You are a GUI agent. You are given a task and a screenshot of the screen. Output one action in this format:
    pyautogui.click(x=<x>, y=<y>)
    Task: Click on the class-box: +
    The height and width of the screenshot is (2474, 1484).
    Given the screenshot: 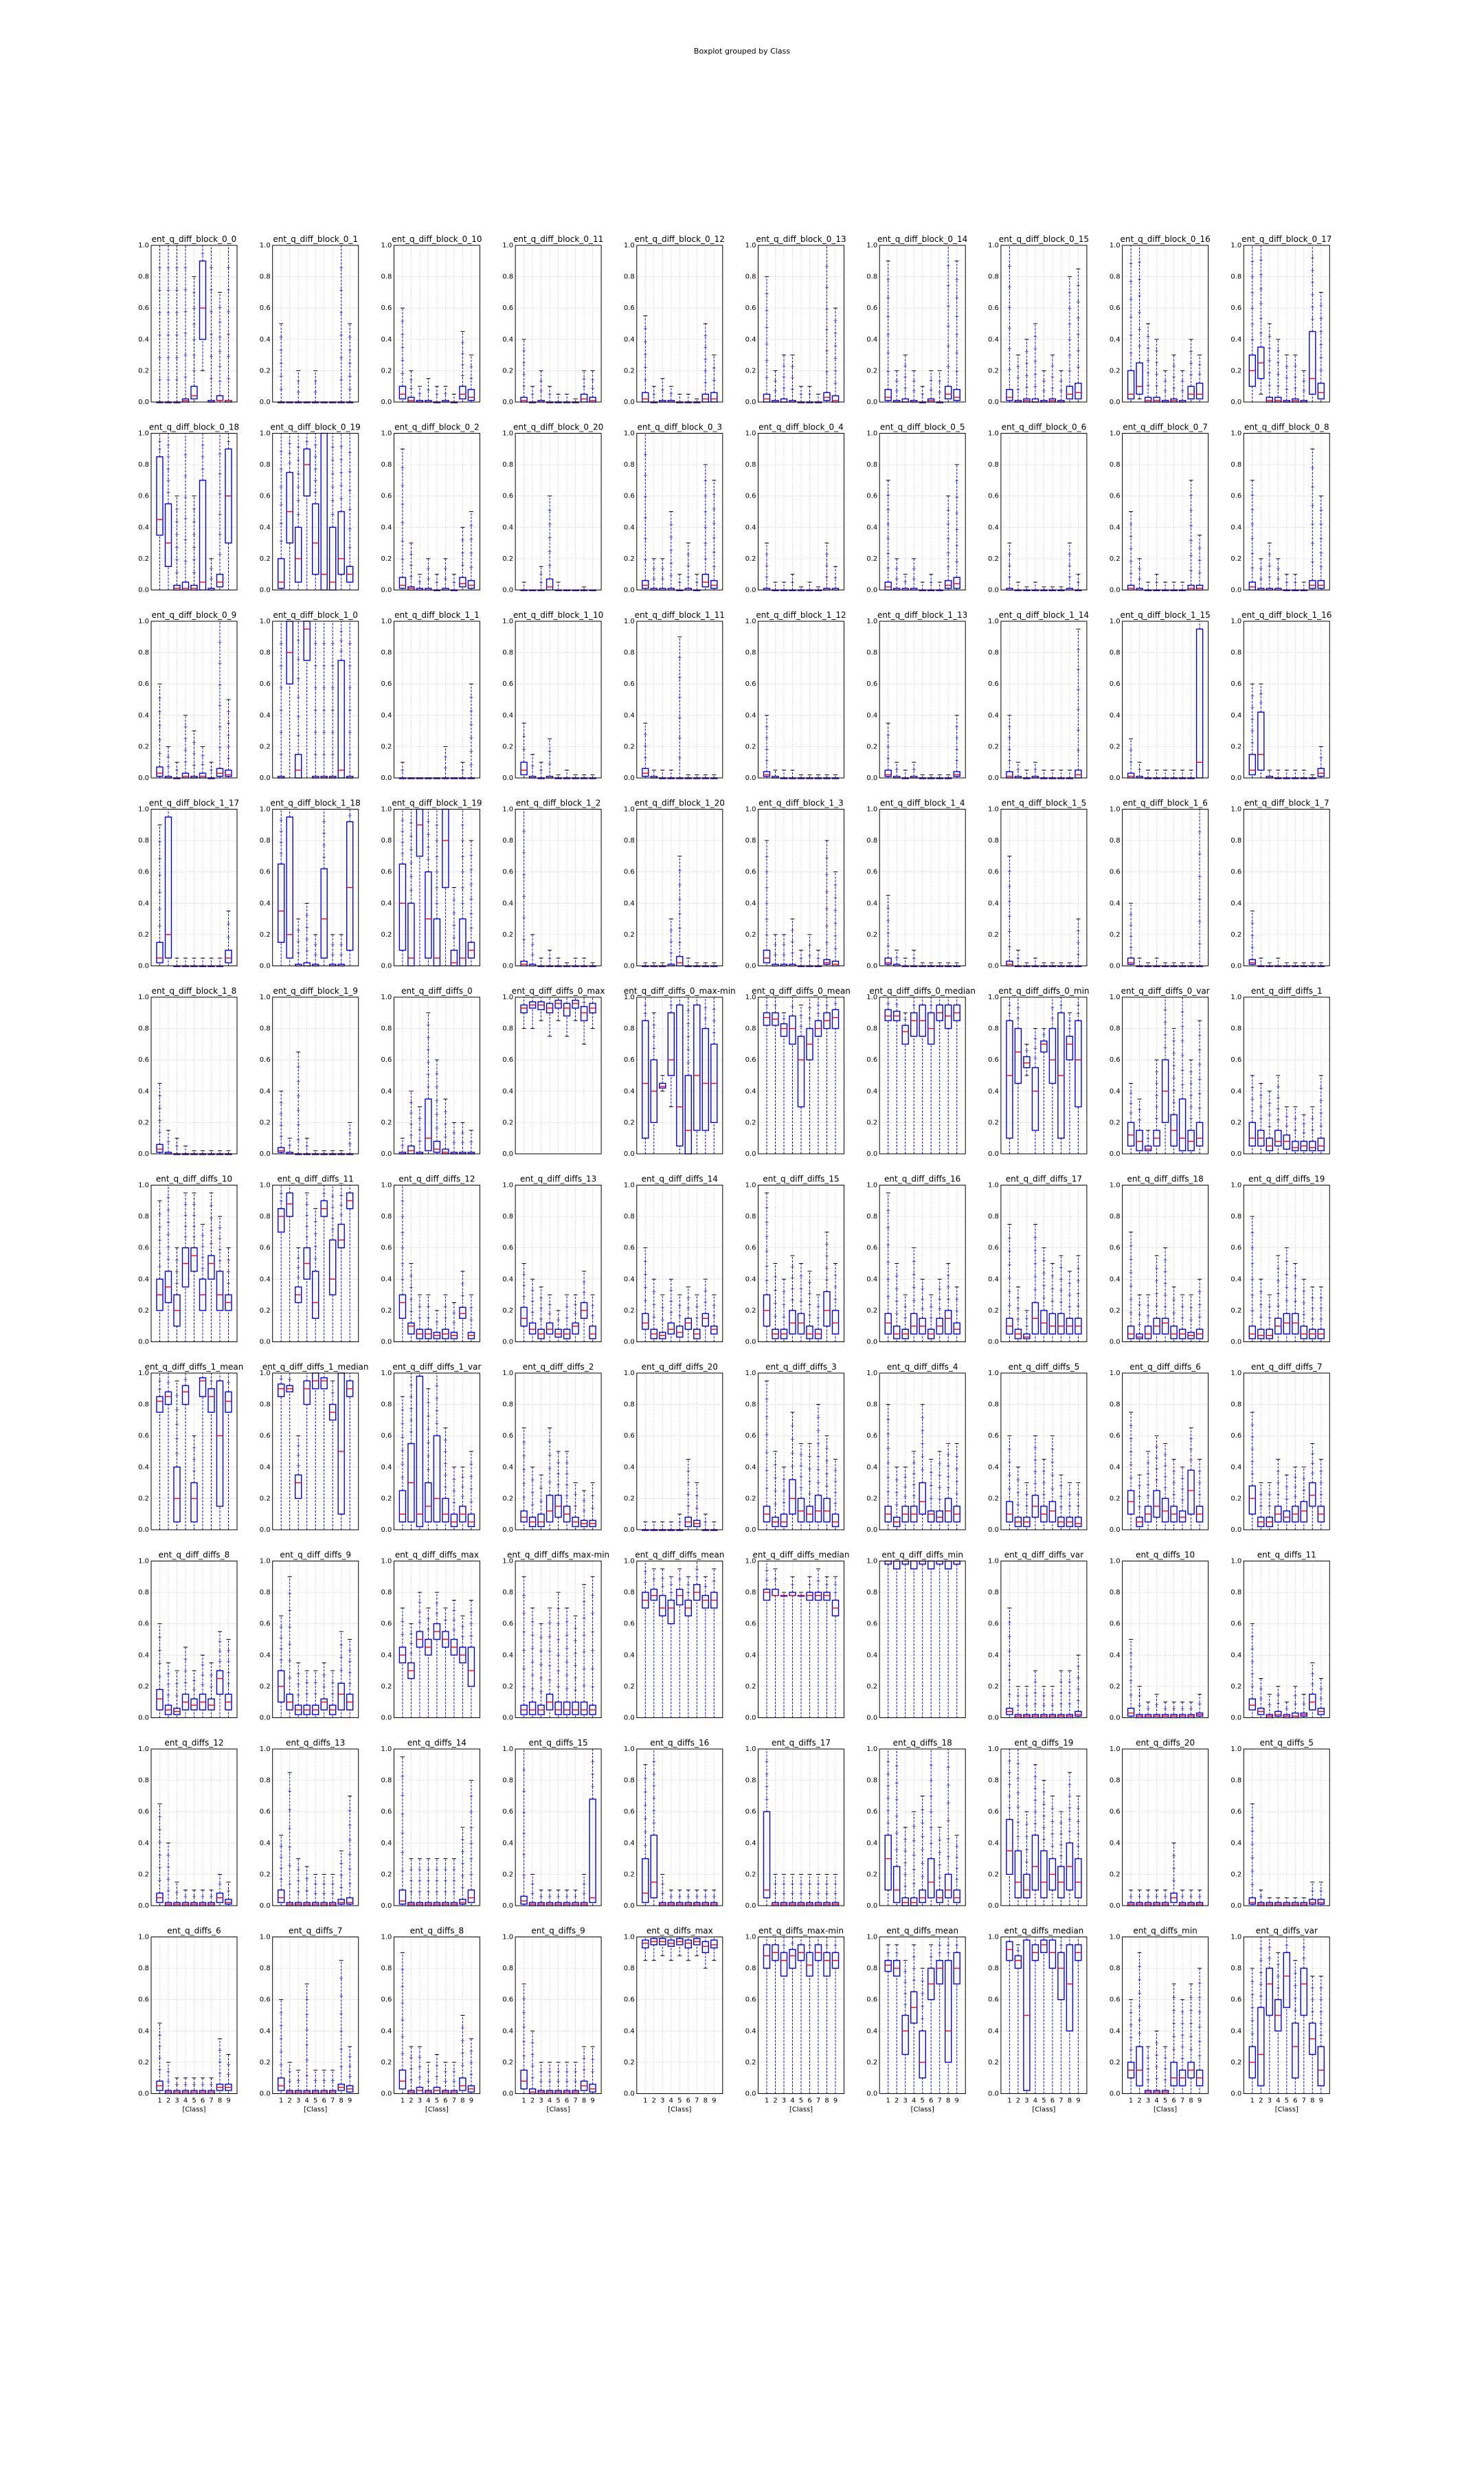 What is the action you would take?
    pyautogui.click(x=662, y=391)
    